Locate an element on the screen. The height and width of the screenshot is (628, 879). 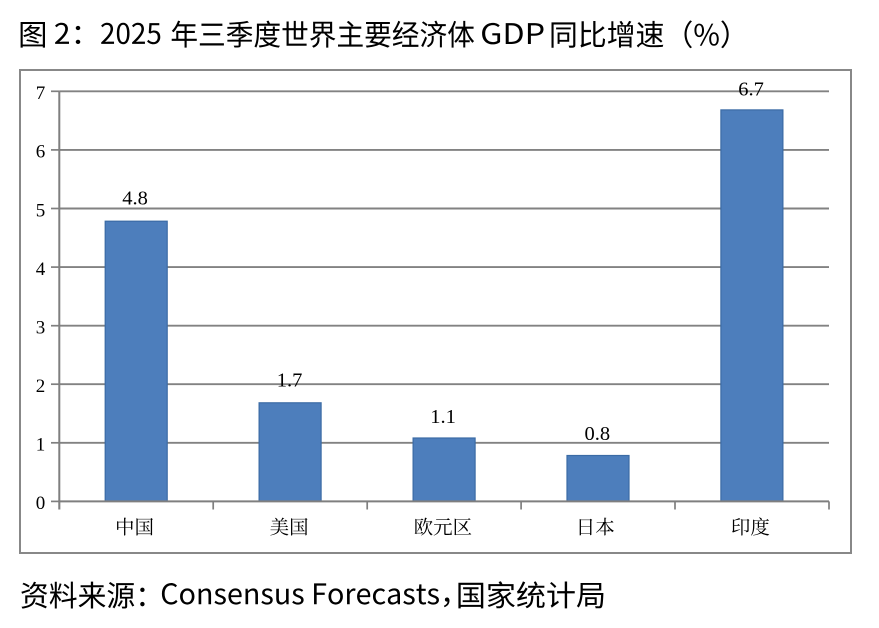
svg-text: 1.7 is located at coordinates (290, 381).